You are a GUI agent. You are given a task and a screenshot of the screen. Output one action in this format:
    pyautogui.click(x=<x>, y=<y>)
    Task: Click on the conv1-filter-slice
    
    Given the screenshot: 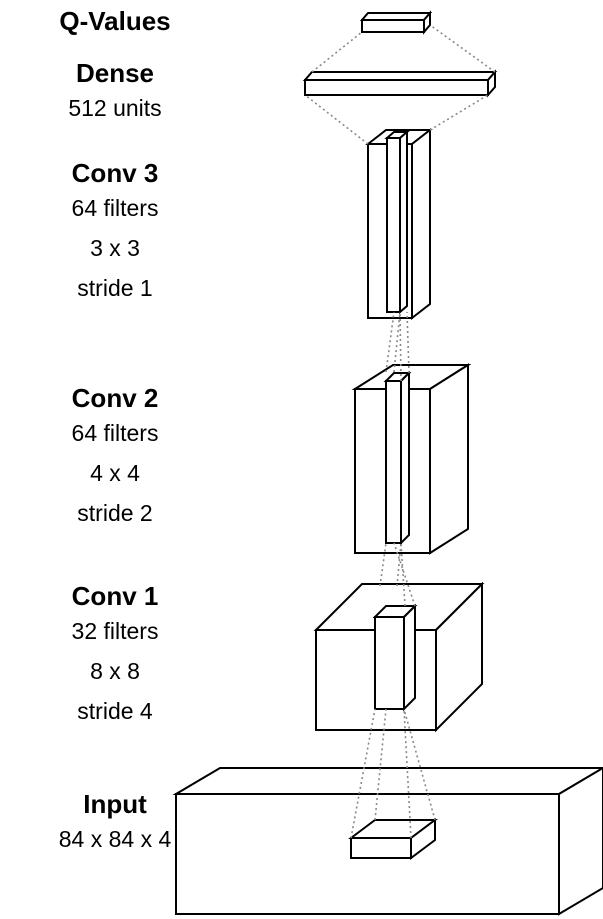 What is the action you would take?
    pyautogui.click(x=395, y=657)
    